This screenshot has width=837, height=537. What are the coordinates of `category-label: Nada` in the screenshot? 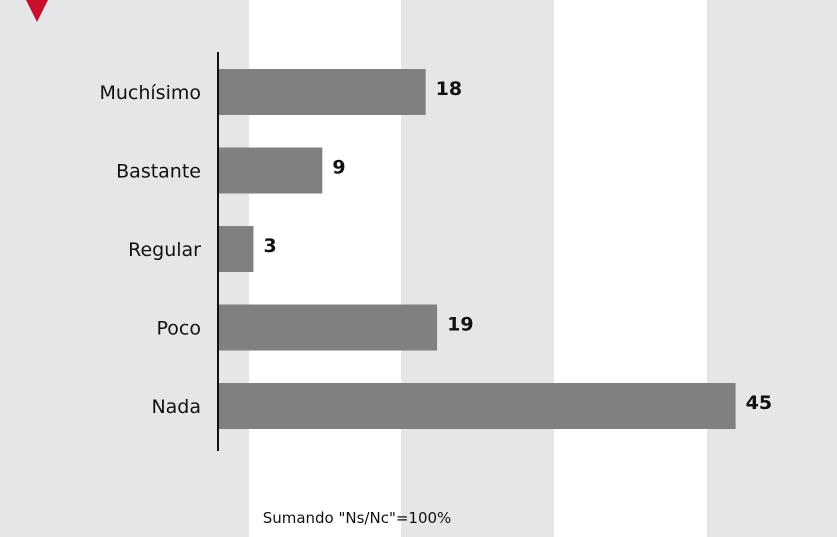 It's located at (176, 407).